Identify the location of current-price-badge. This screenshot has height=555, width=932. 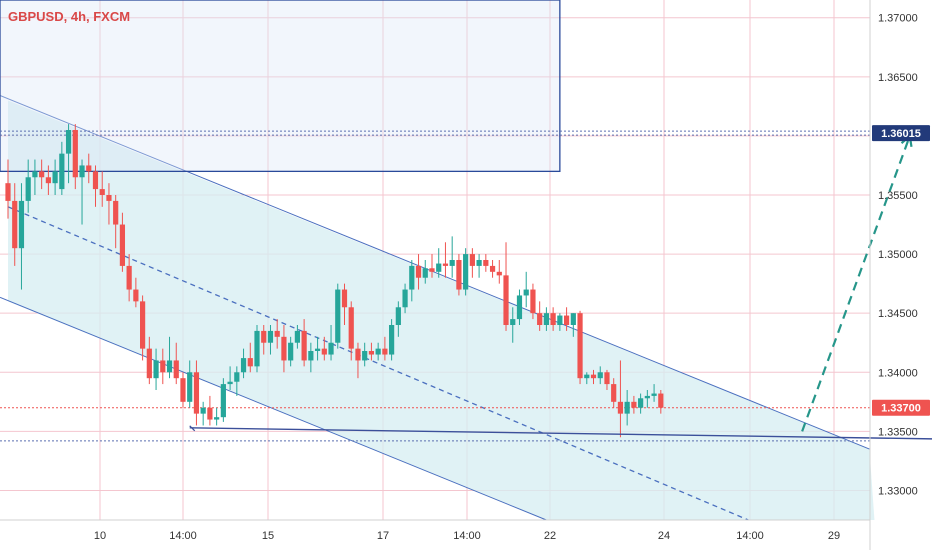
(901, 407).